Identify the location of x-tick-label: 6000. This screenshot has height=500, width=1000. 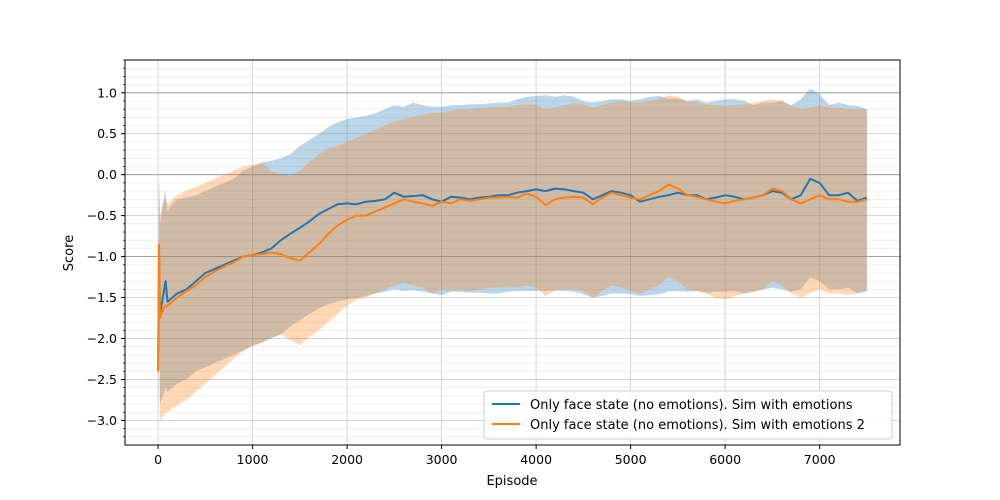
(725, 459).